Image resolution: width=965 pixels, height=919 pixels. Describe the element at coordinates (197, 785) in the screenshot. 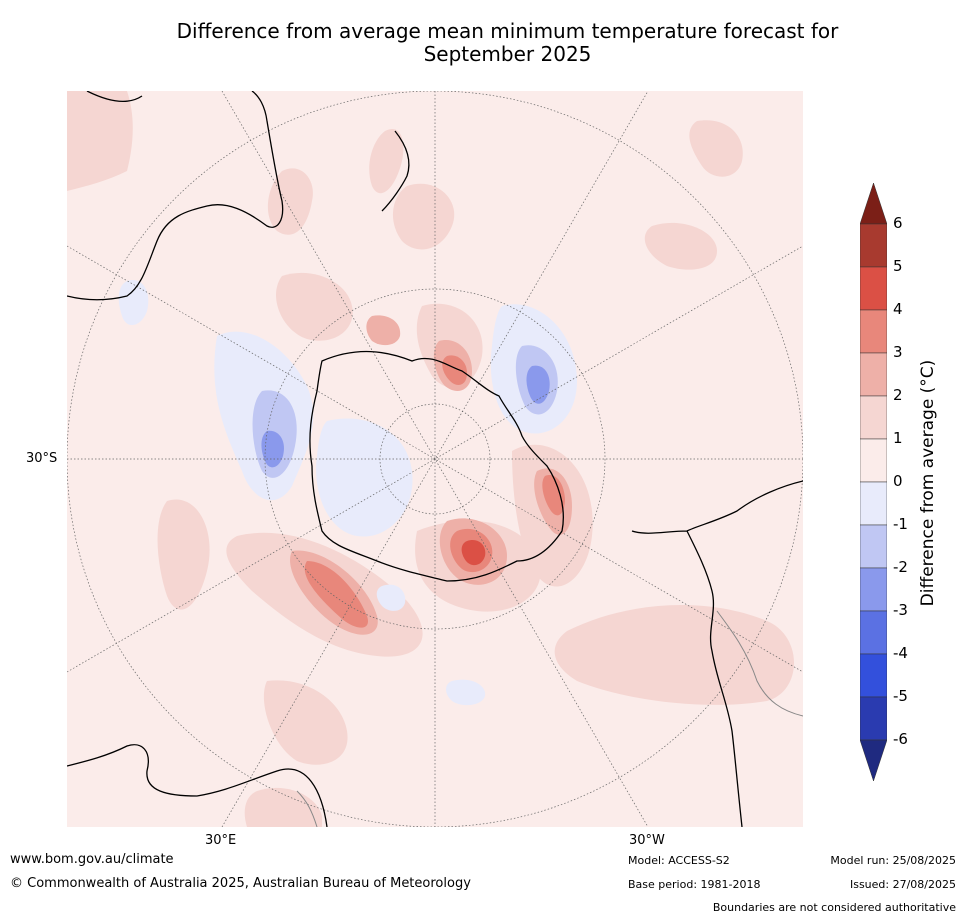

I see `africa-coast` at that location.